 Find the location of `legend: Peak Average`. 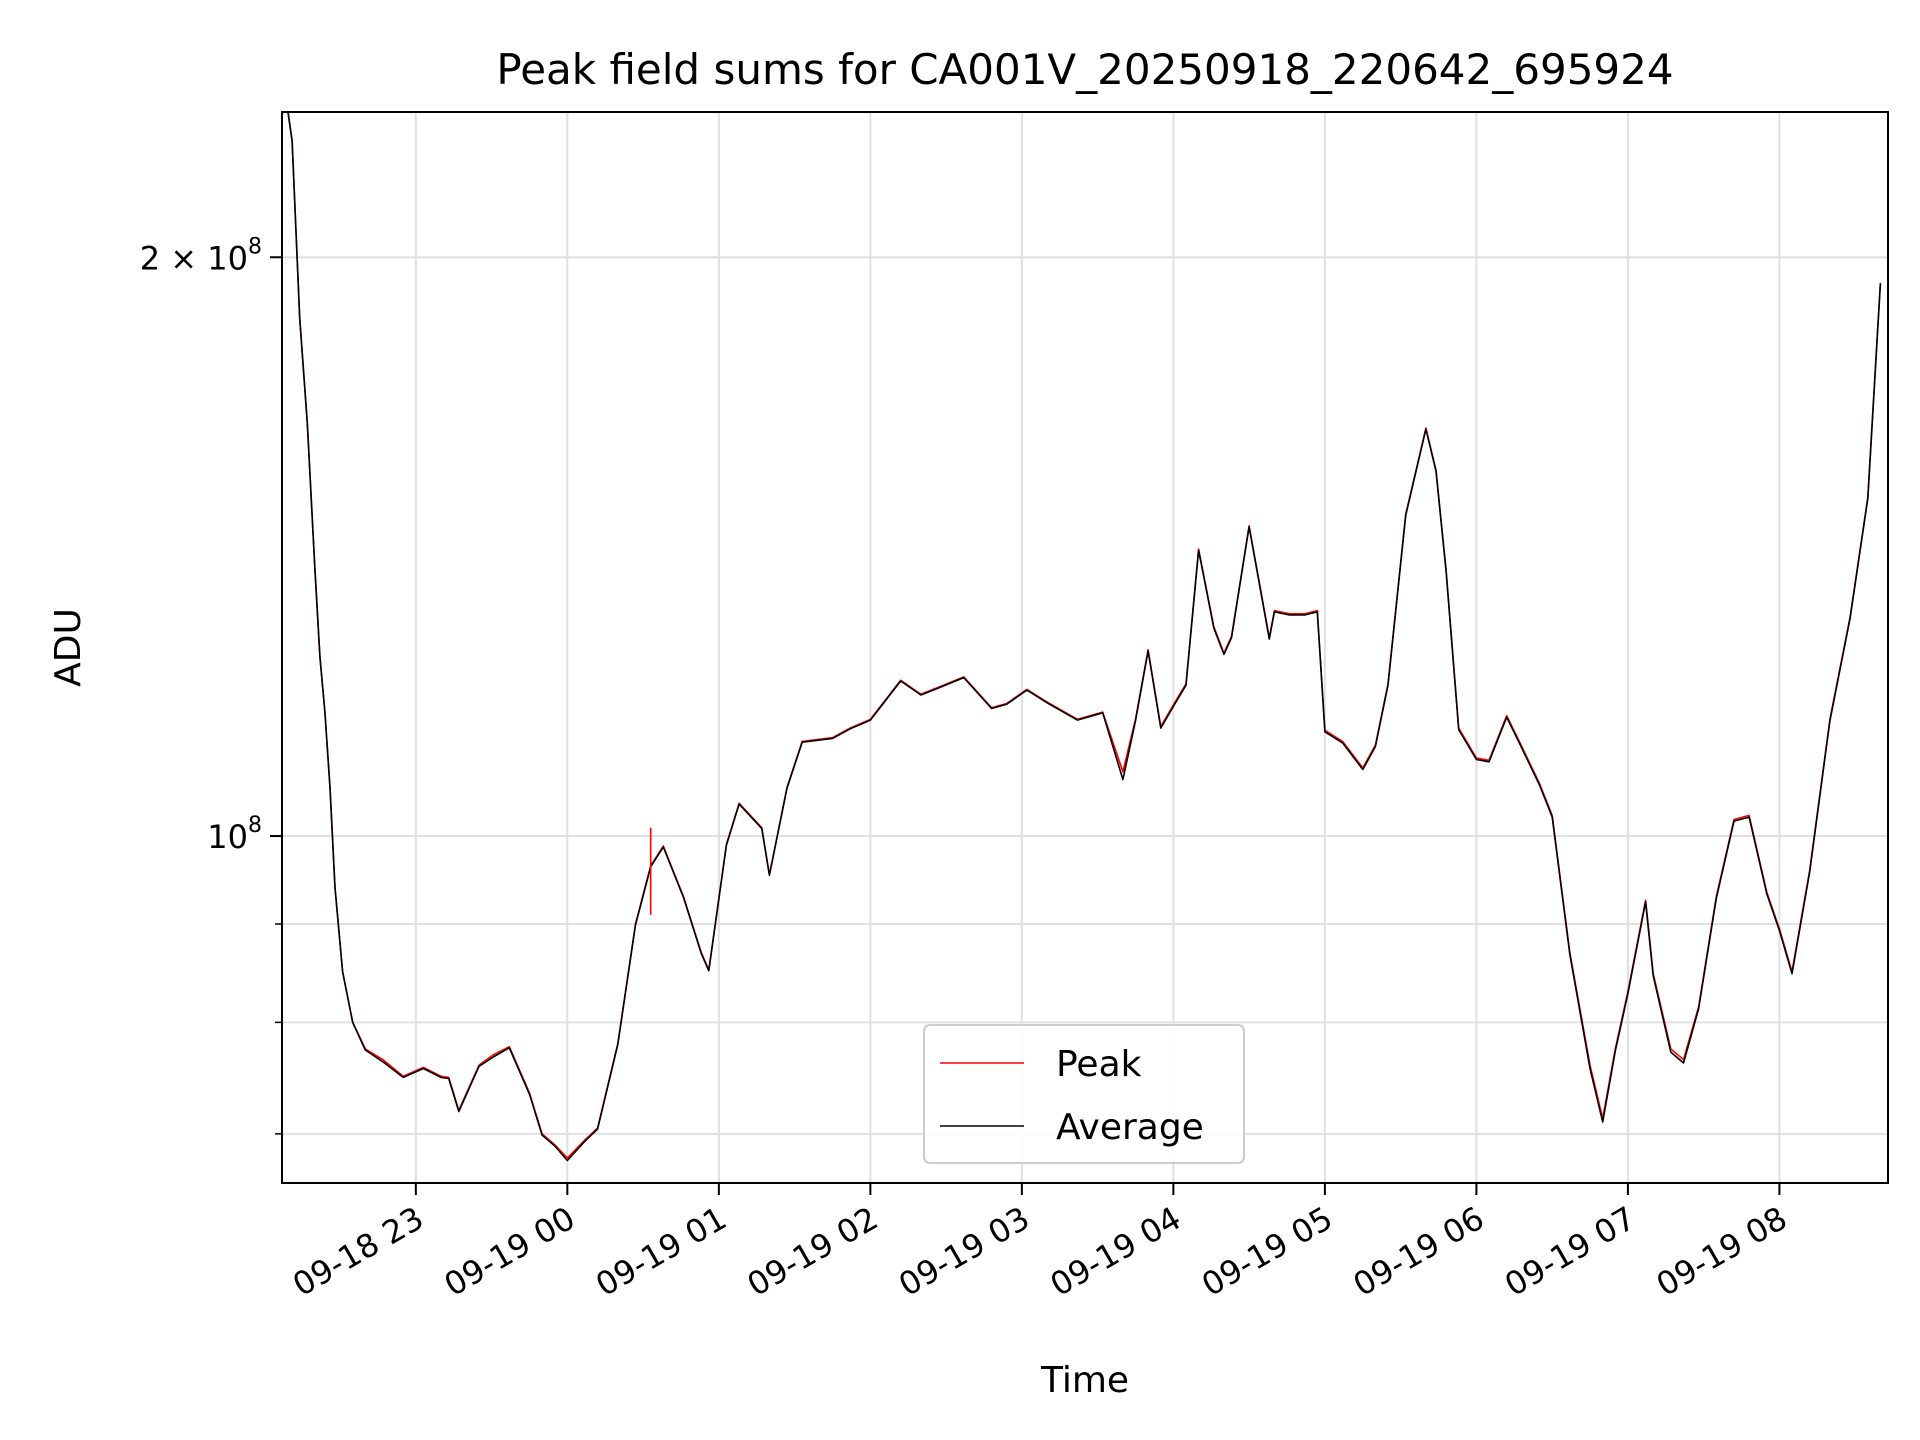

legend: Peak Average is located at coordinates (1084, 1094).